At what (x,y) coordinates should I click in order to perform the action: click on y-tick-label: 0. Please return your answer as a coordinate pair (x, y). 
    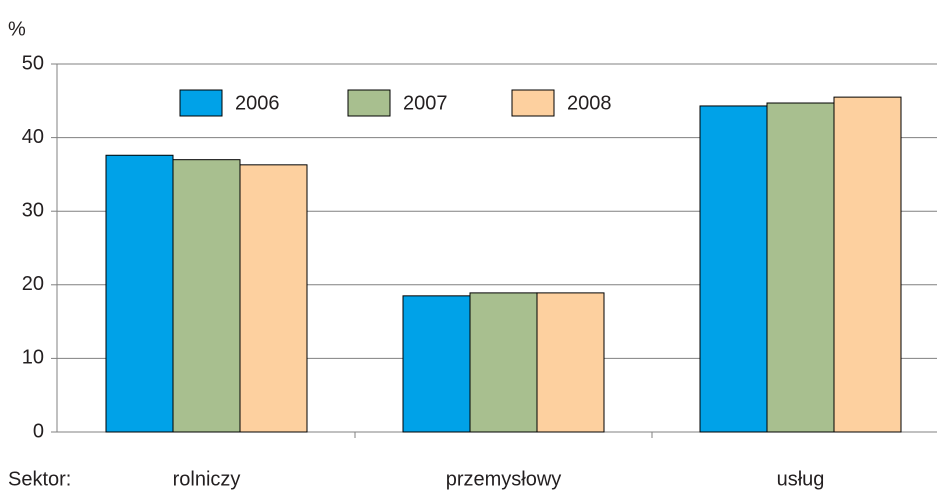
    Looking at the image, I should click on (38, 431).